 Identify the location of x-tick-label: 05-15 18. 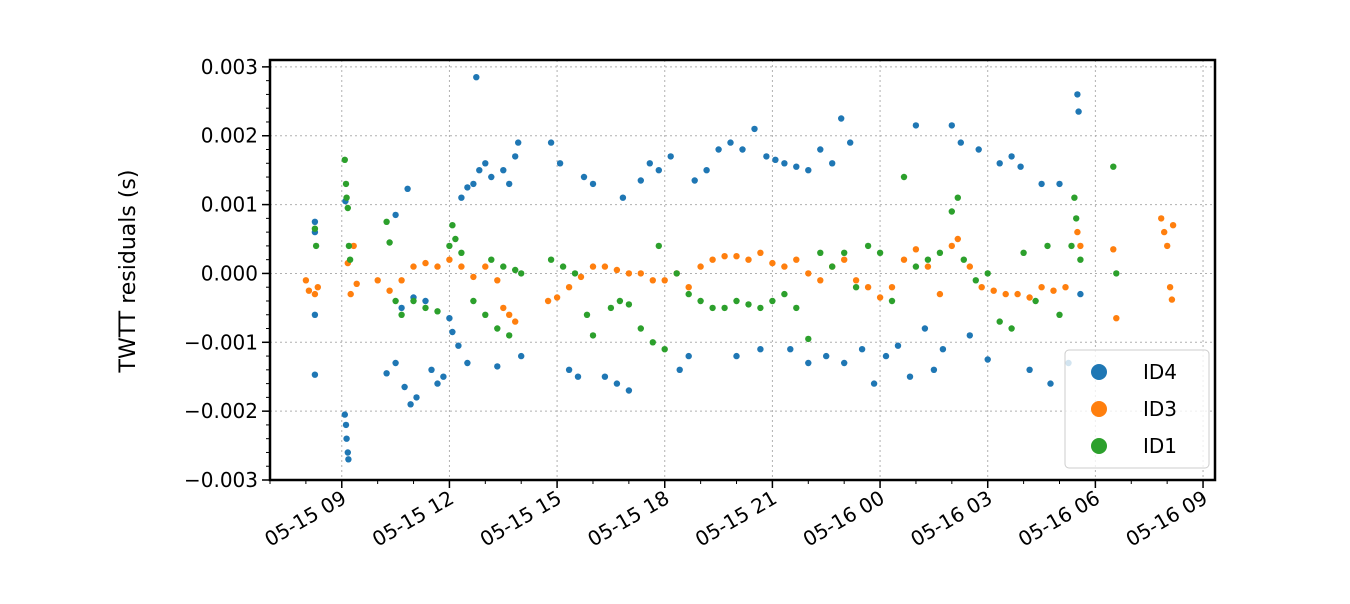
(628, 519).